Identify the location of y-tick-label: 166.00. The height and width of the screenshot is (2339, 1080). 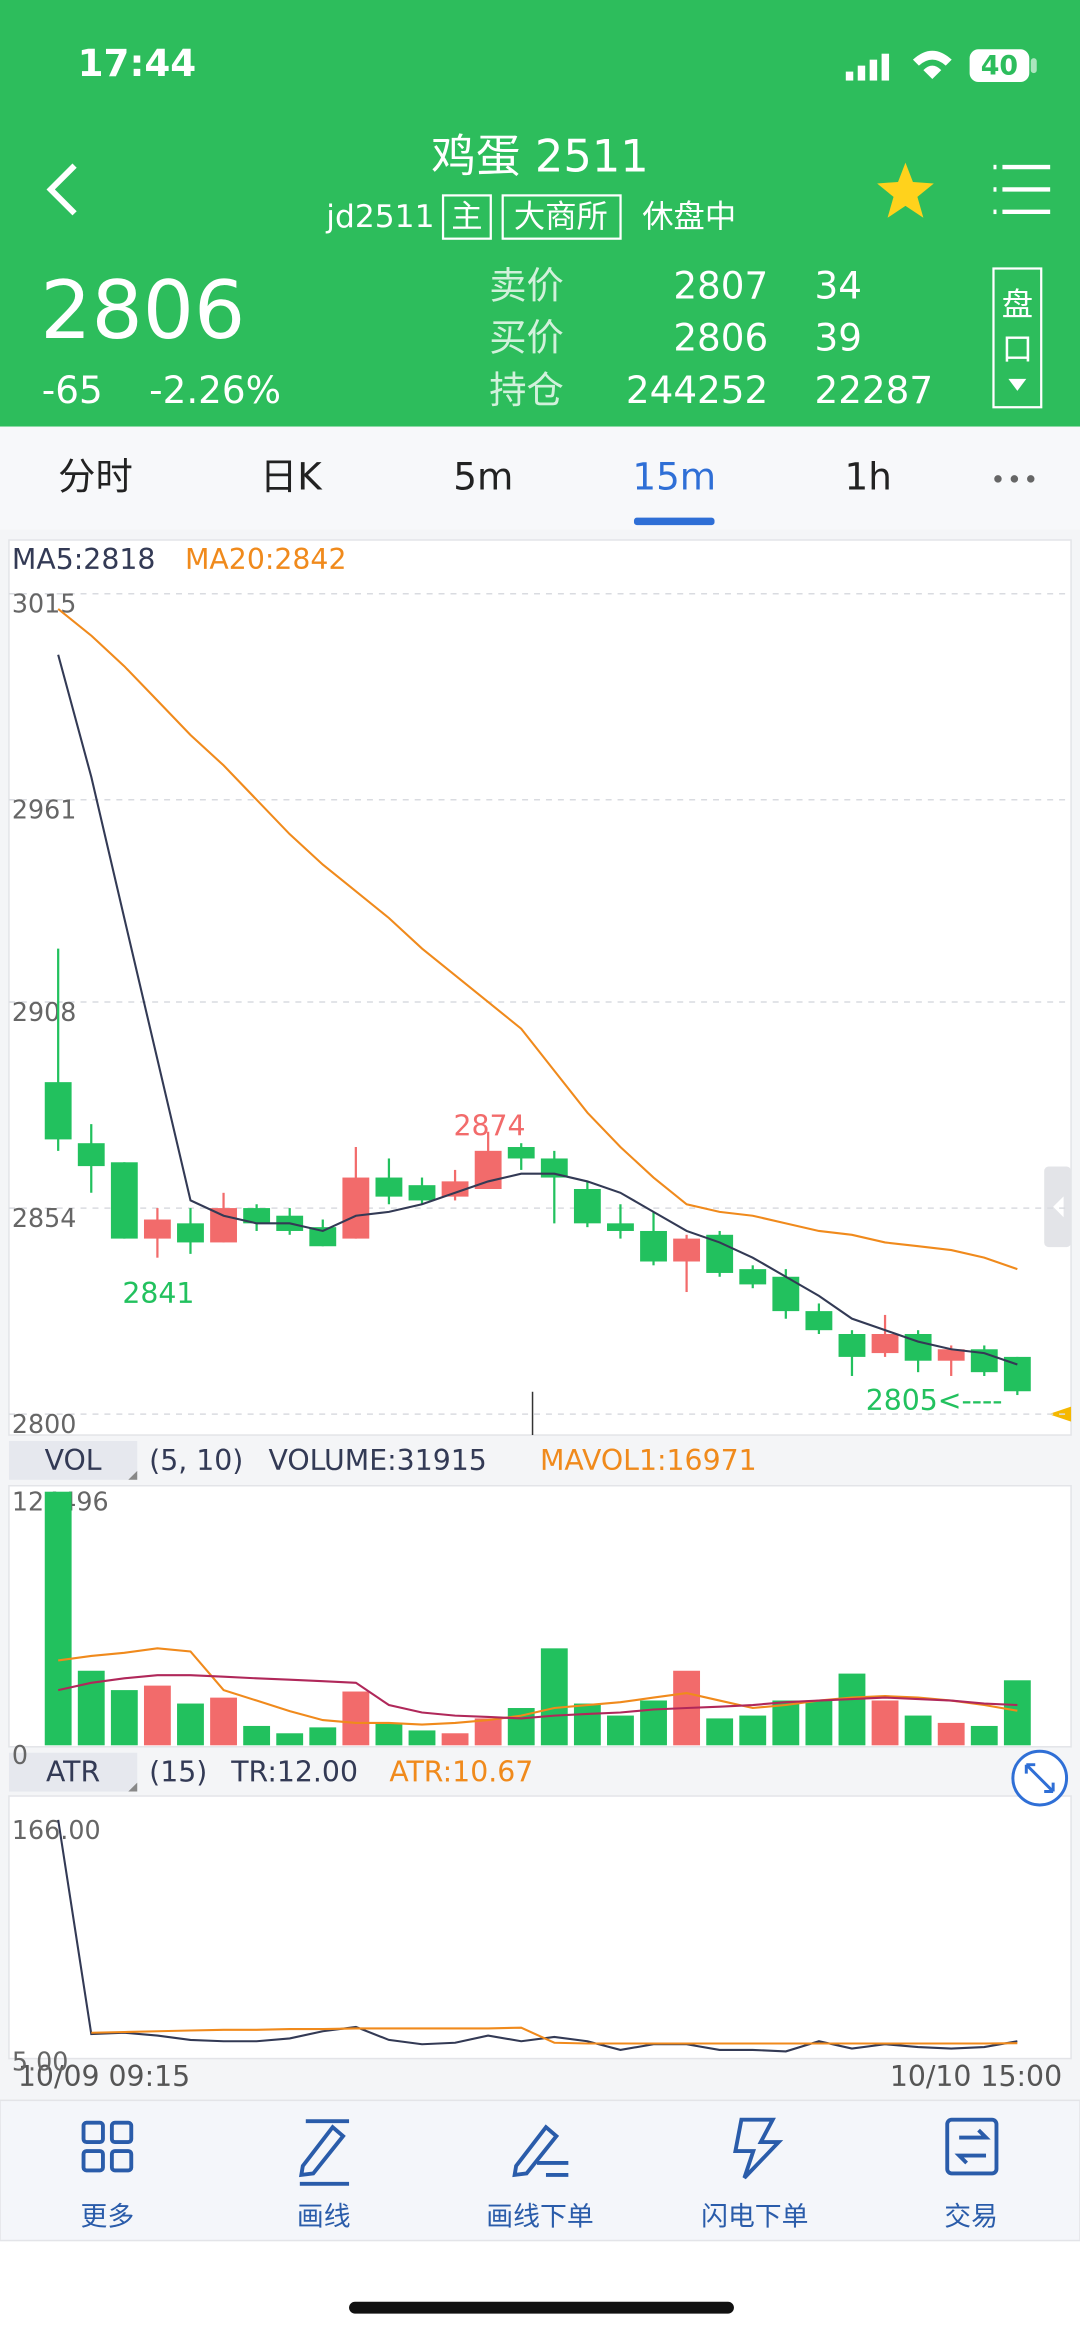
(56, 1830).